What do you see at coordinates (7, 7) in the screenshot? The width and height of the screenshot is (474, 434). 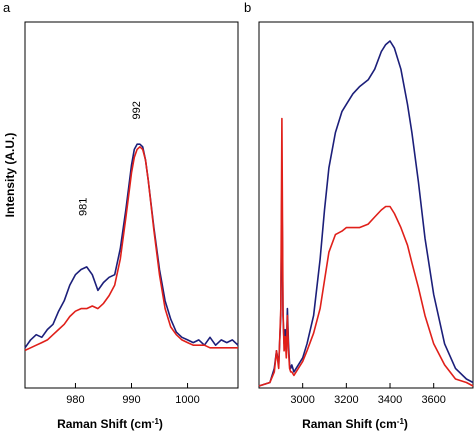 I see `panel-a-label: a` at bounding box center [7, 7].